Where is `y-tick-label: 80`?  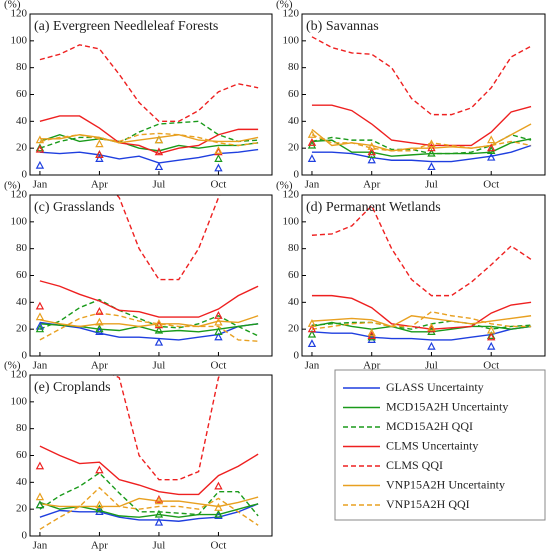 y-tick-label: 80 is located at coordinates (294, 248).